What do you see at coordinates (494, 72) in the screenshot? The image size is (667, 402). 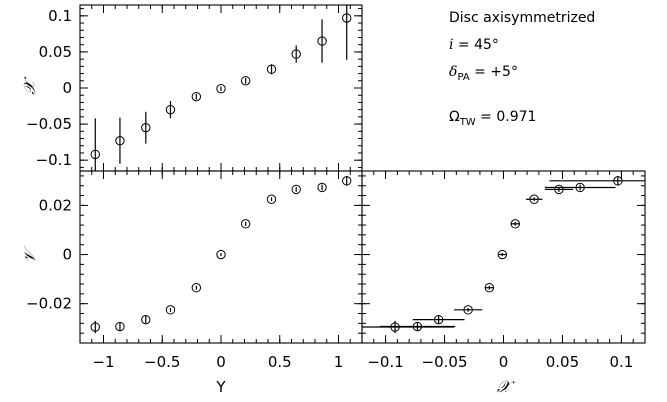 I see `annotation-pa-value: = +5°` at bounding box center [494, 72].